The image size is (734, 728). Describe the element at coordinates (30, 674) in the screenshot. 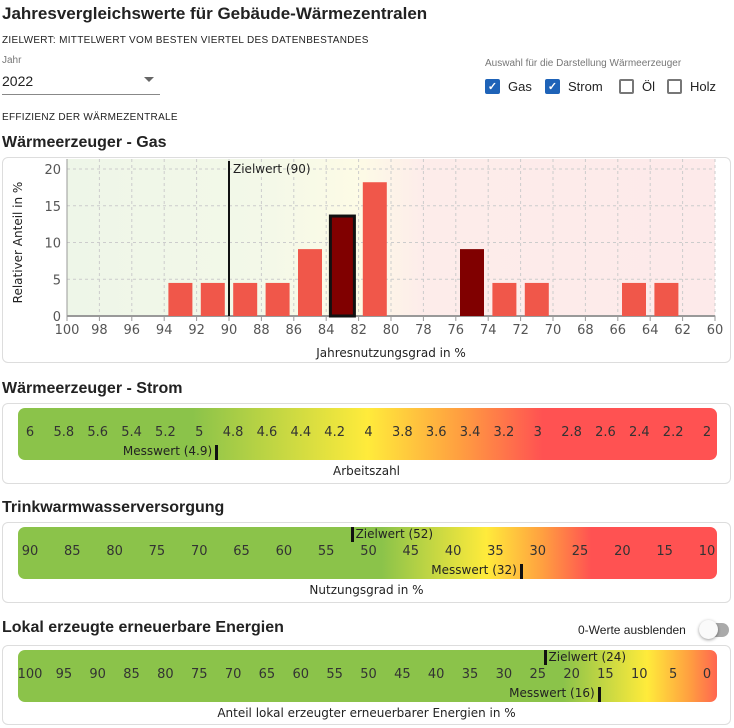

I see `gauge-tick-label: 100` at that location.